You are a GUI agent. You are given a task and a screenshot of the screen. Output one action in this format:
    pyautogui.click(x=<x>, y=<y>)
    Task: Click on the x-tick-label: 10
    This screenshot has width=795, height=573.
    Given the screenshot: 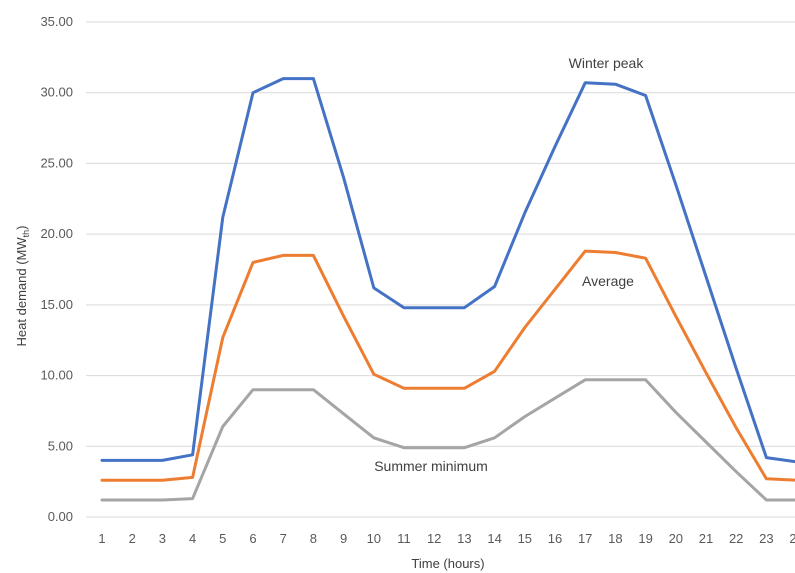 What is the action you would take?
    pyautogui.click(x=374, y=538)
    